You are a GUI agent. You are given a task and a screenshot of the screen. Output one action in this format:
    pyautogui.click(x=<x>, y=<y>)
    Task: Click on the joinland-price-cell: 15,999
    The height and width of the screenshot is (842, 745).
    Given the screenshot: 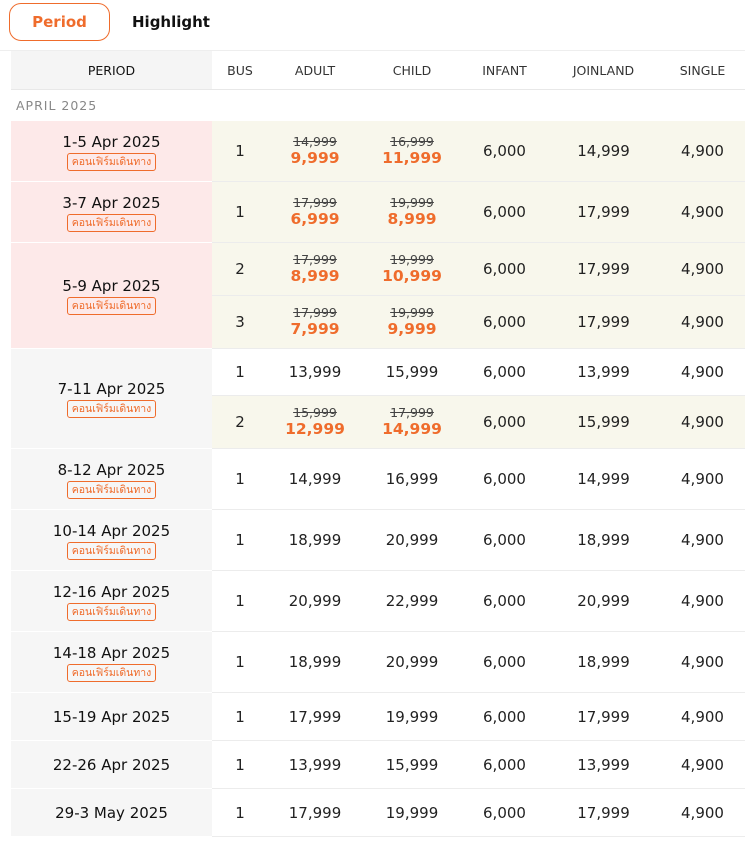 What is the action you would take?
    pyautogui.click(x=603, y=422)
    